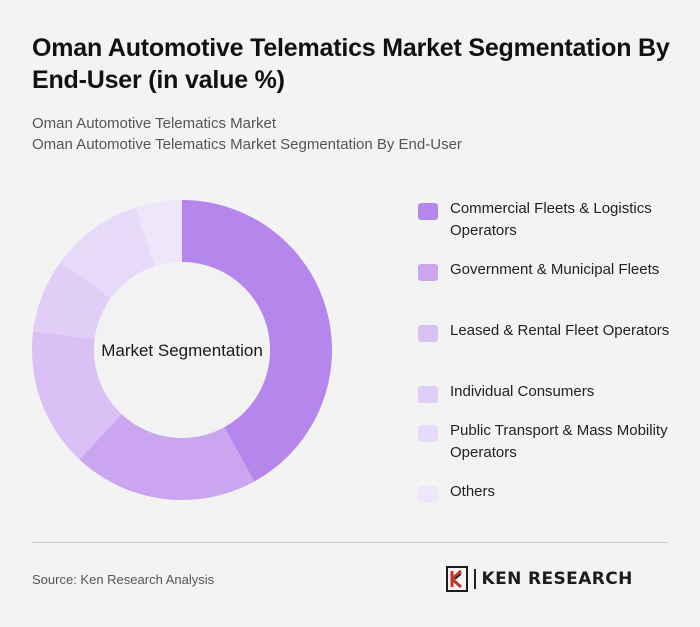  Describe the element at coordinates (557, 579) in the screenshot. I see `brand-name: KEN RESEARCH` at that location.